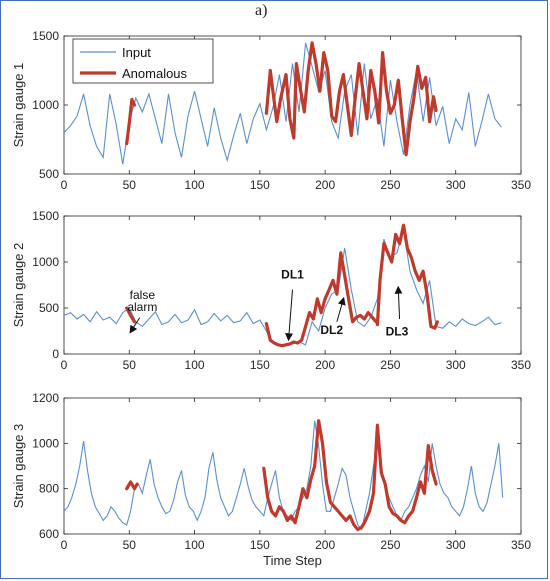 Image resolution: width=550 pixels, height=581 pixels. What do you see at coordinates (18, 466) in the screenshot?
I see `y-axis-label: Strain gauge 3` at bounding box center [18, 466].